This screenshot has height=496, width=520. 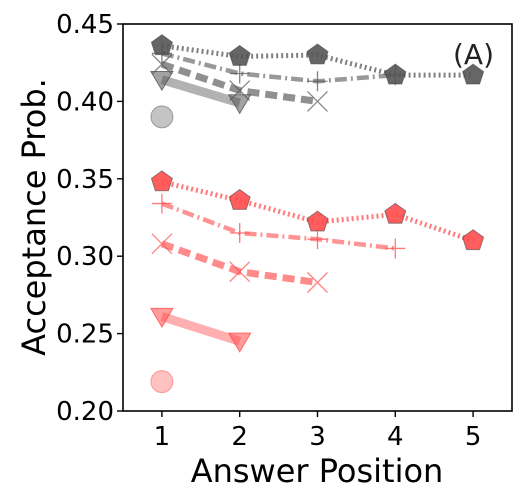 I want to click on y-ticks: 0.20 0.25 0.30 0.35 0.40 0.45, so click(x=89, y=218).